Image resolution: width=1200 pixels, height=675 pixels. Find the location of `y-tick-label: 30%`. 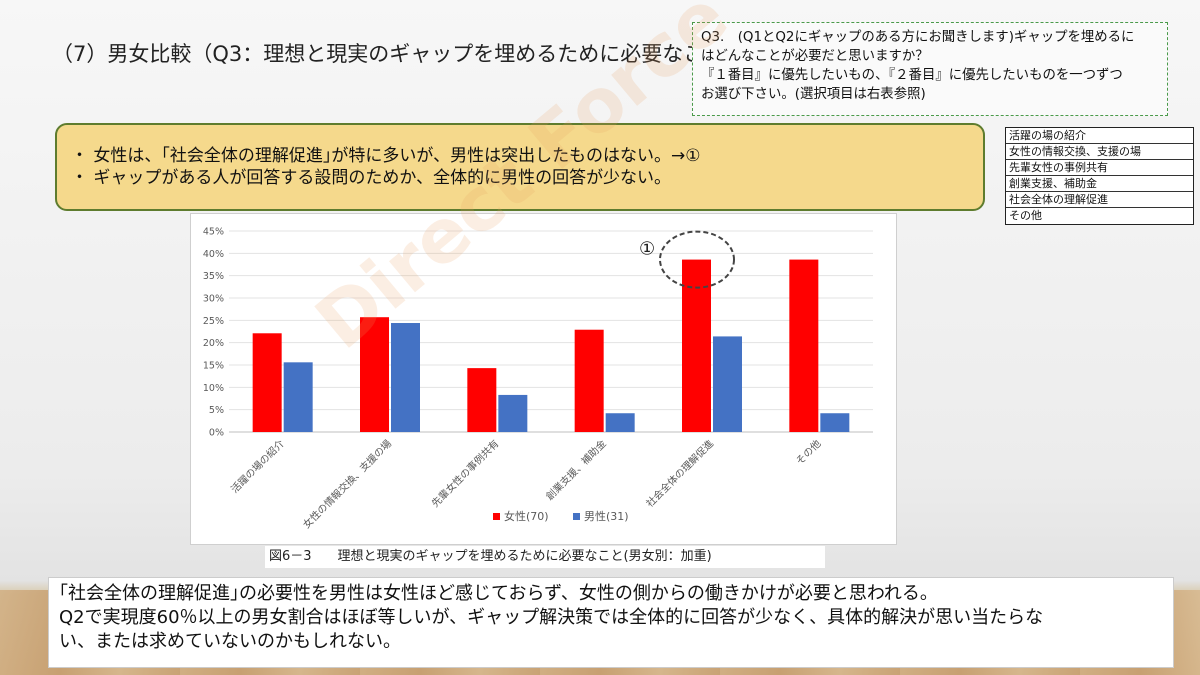

y-tick-label: 30% is located at coordinates (213, 299).